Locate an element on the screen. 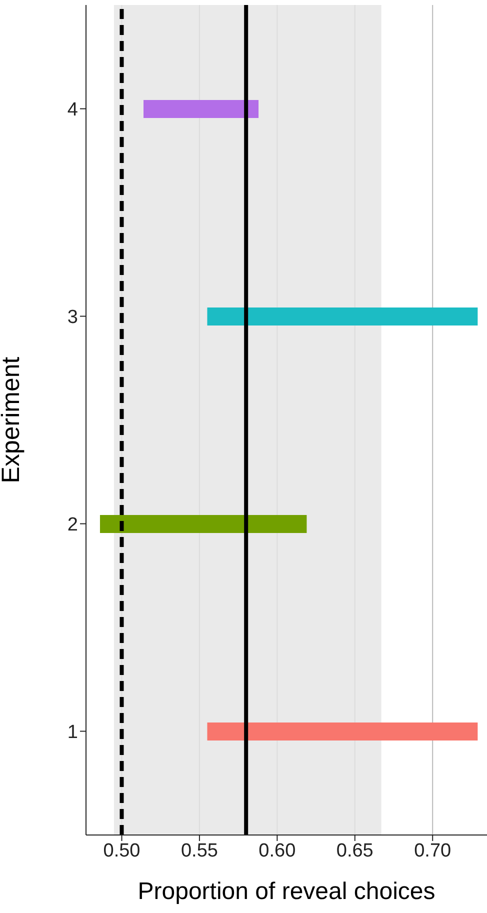 Image resolution: width=487 pixels, height=913 pixels. x-tick-label: 0.55 is located at coordinates (199, 851).